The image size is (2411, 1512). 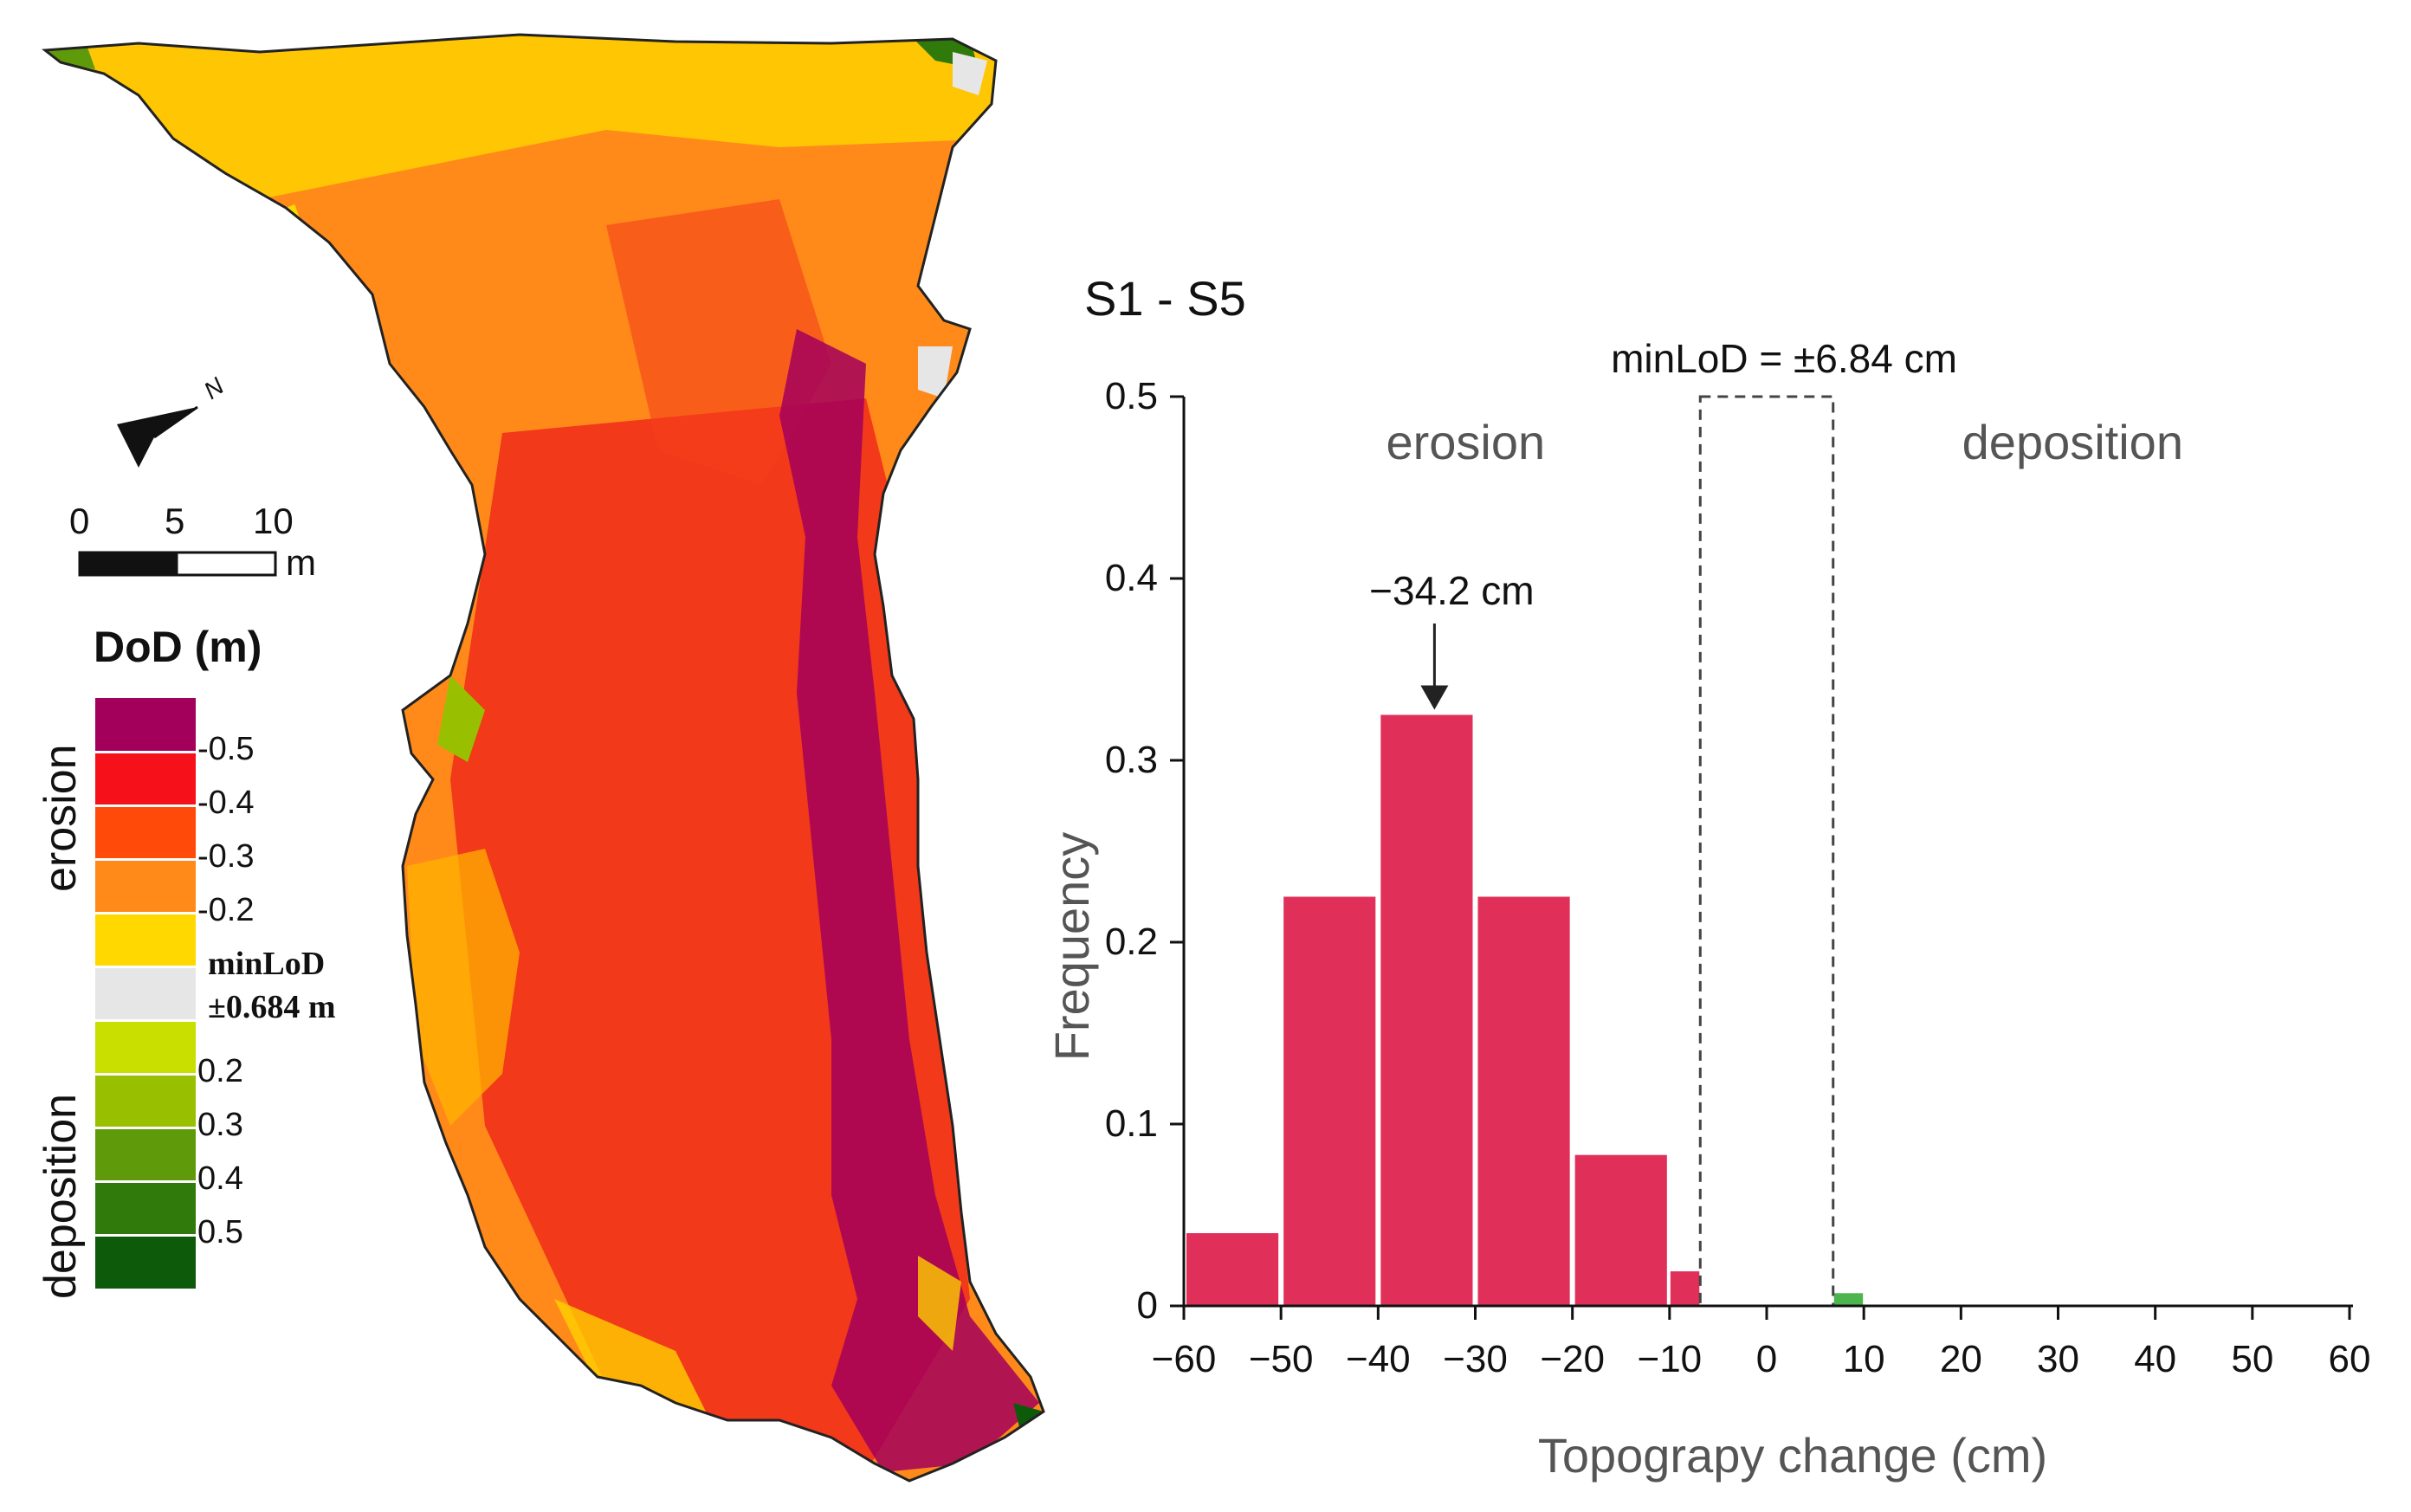 I want to click on legend-deposition-label: deposition, so click(x=61, y=1196).